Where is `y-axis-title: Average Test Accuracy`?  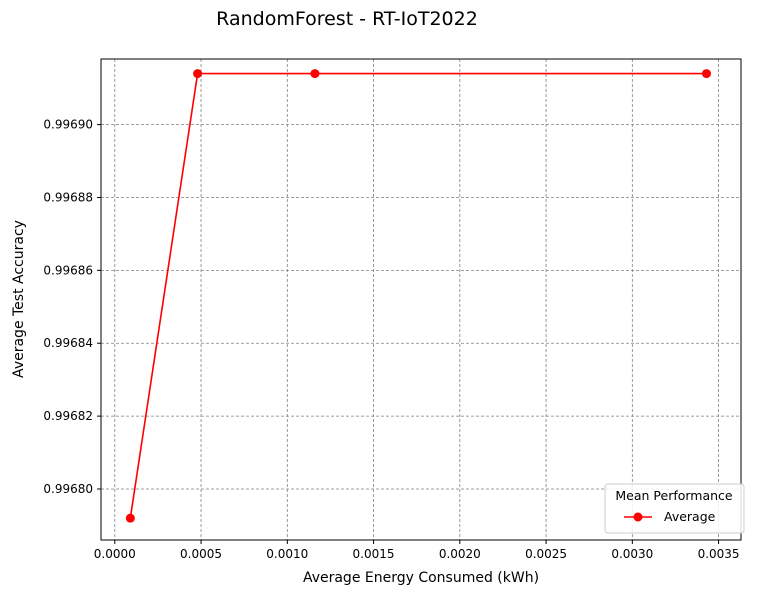
y-axis-title: Average Test Accuracy is located at coordinates (19, 299).